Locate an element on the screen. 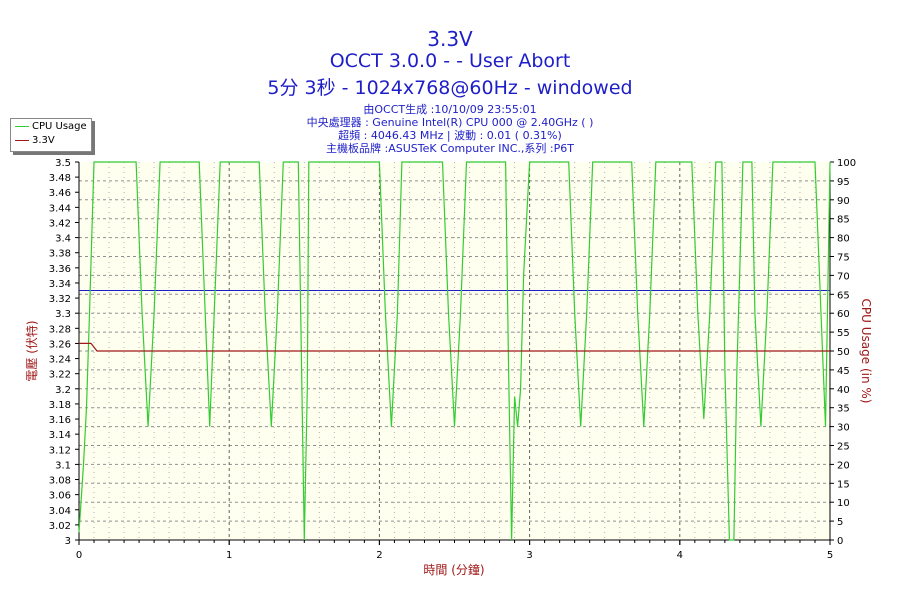  info-motherboard: 主機板品牌 :ASUSTeK Computer INC.,系列 :P6T is located at coordinates (450, 148).